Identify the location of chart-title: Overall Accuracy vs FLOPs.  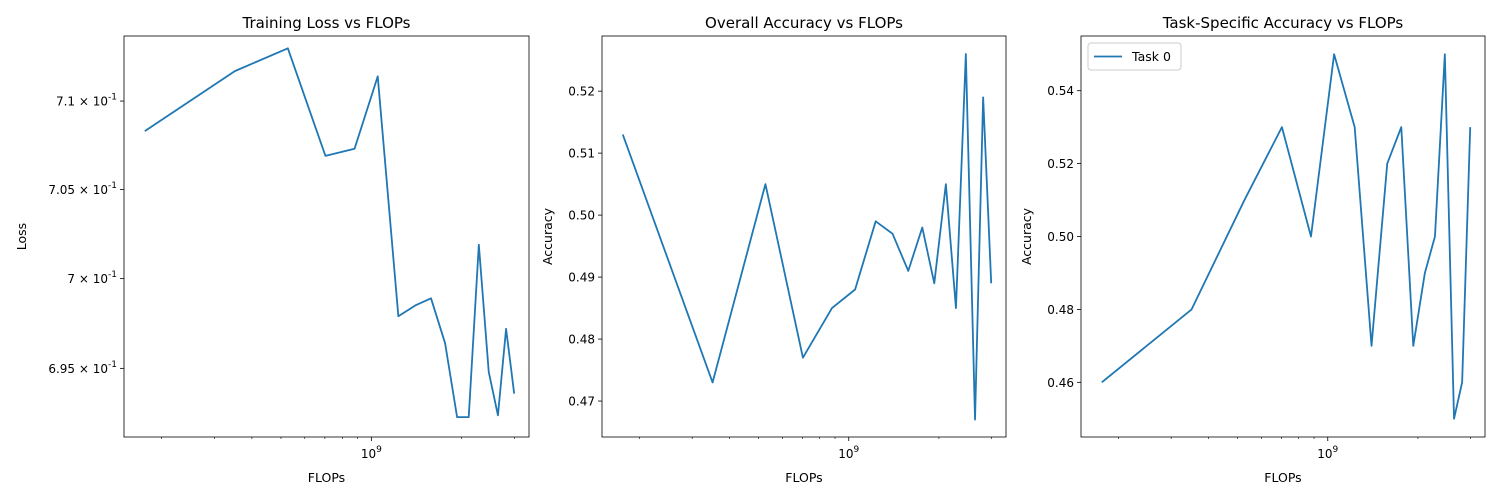
(804, 23).